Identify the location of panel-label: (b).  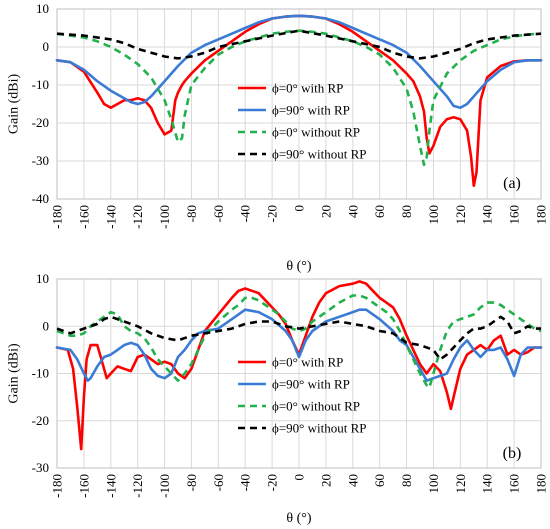
(512, 453).